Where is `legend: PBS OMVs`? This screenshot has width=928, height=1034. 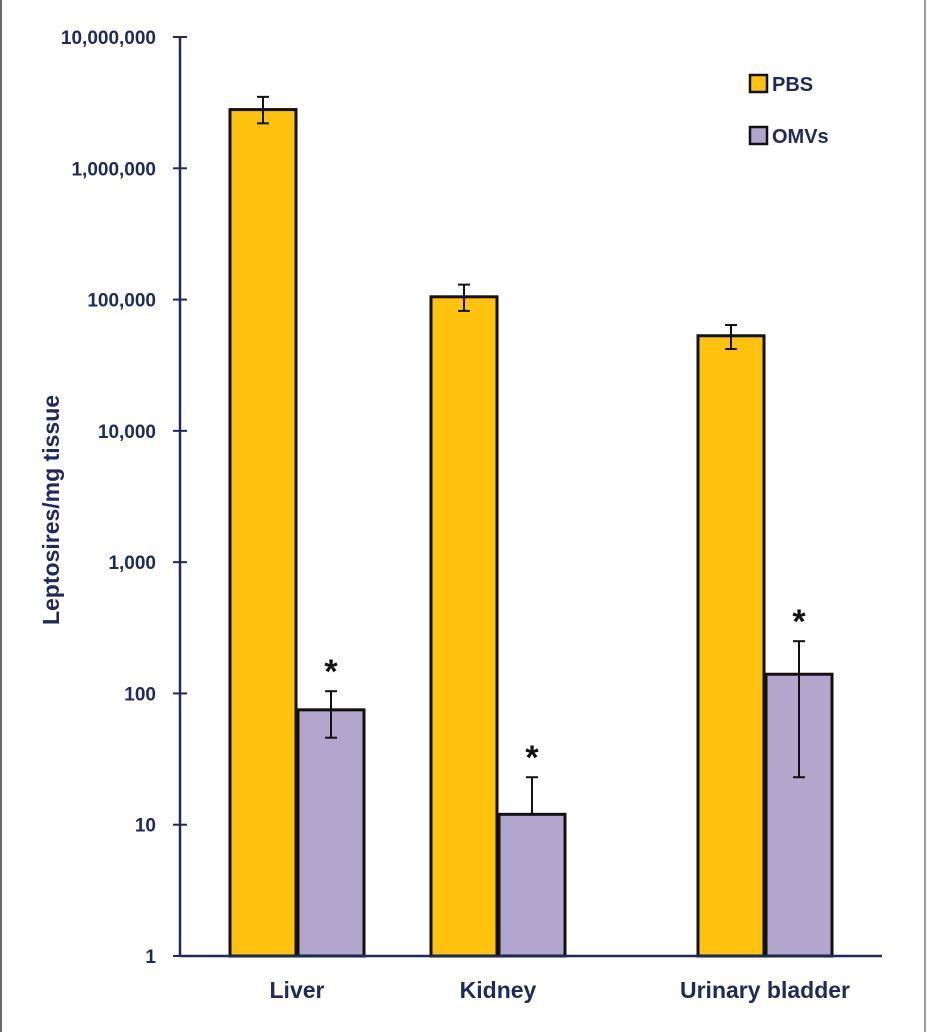 legend: PBS OMVs is located at coordinates (788, 110).